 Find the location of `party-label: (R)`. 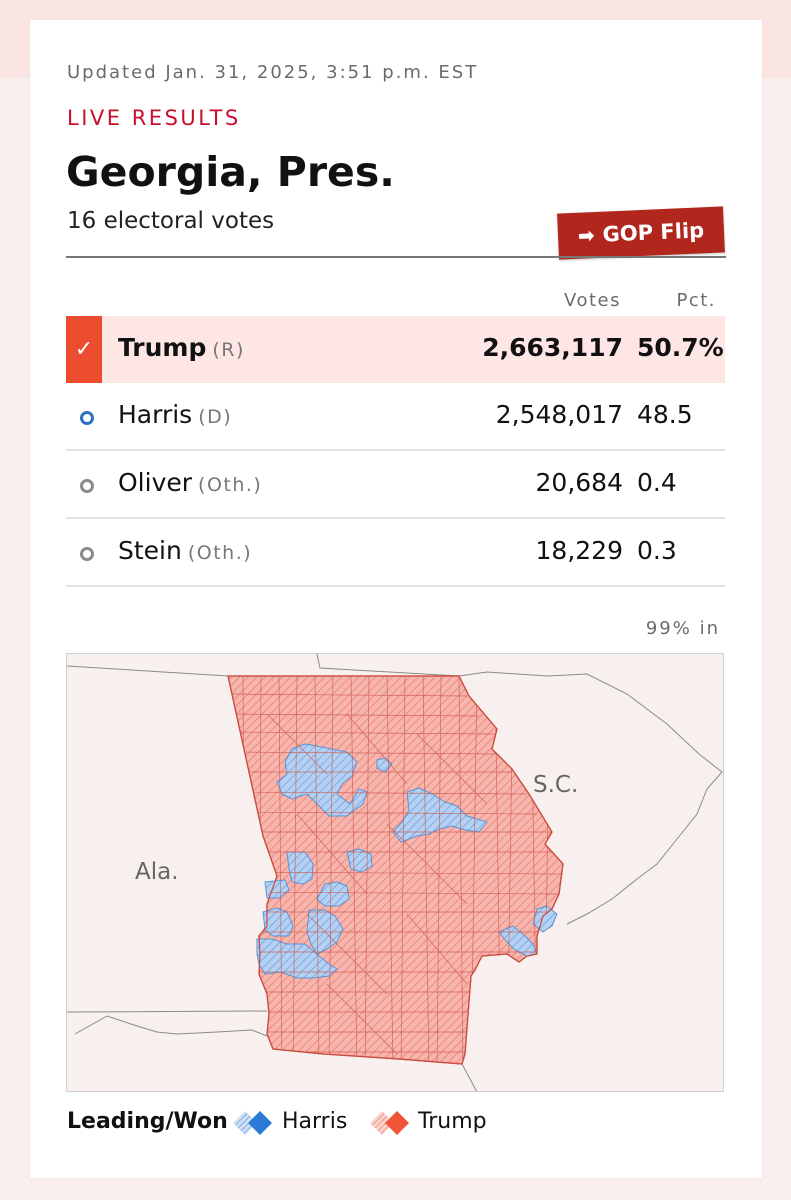

party-label: (R) is located at coordinates (228, 350).